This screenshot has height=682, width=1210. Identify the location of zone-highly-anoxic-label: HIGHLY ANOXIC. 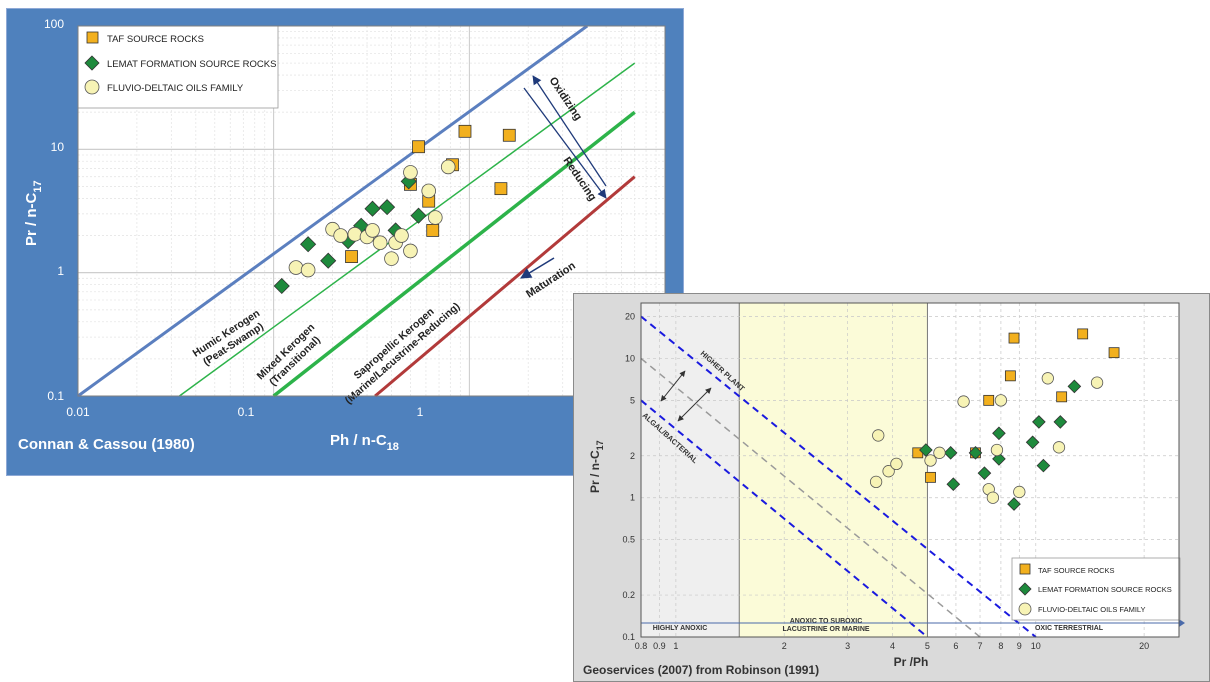
(680, 628).